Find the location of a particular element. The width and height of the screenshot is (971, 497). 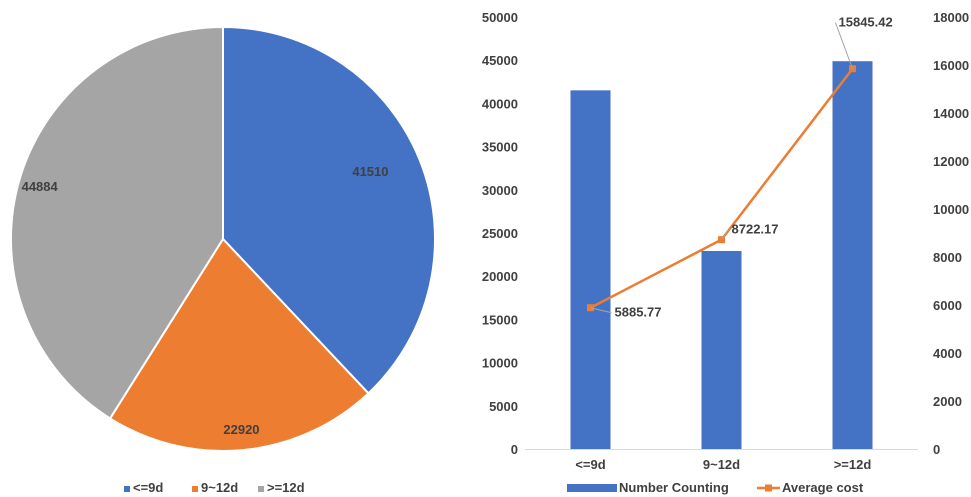

legend-swatch-marker is located at coordinates (768, 488).